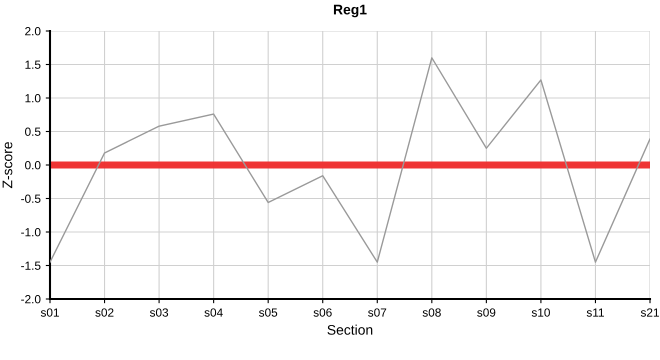 Image resolution: width=660 pixels, height=360 pixels. What do you see at coordinates (7, 165) in the screenshot?
I see `y-axis-title: Z-score` at bounding box center [7, 165].